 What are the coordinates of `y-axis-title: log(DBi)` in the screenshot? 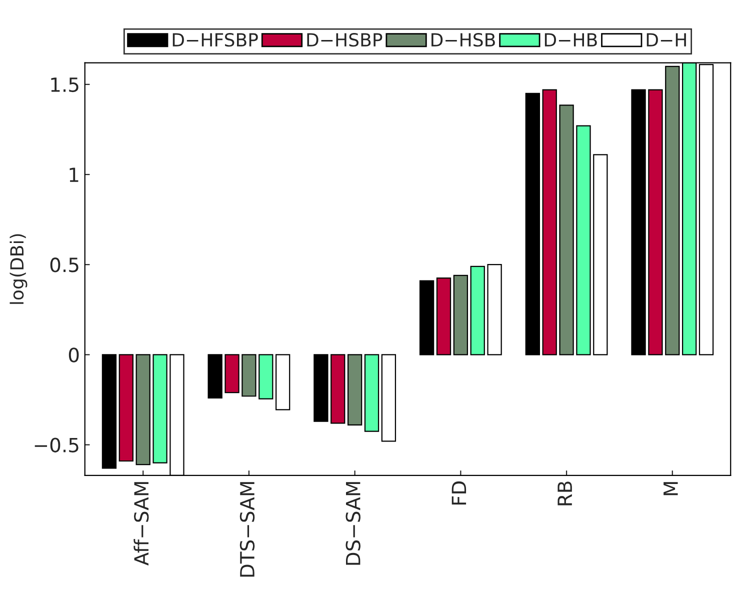 It's located at (19, 269).